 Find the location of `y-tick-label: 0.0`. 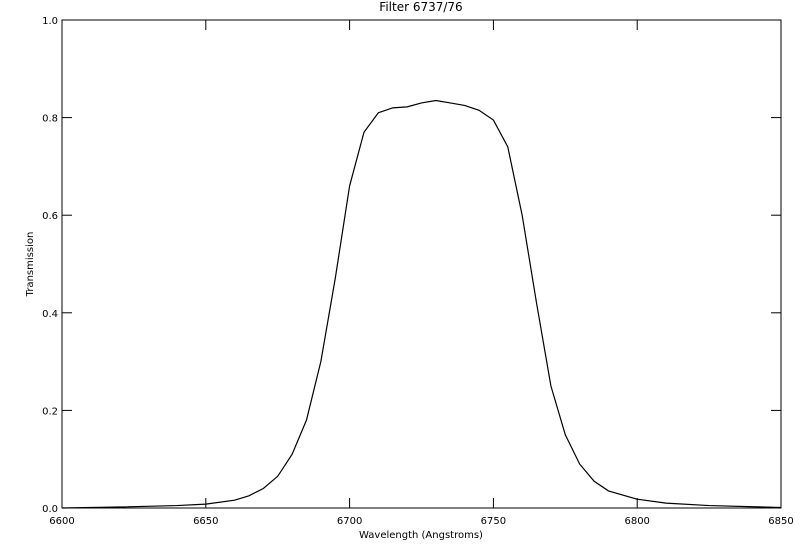

y-tick-label: 0.0 is located at coordinates (50, 509).